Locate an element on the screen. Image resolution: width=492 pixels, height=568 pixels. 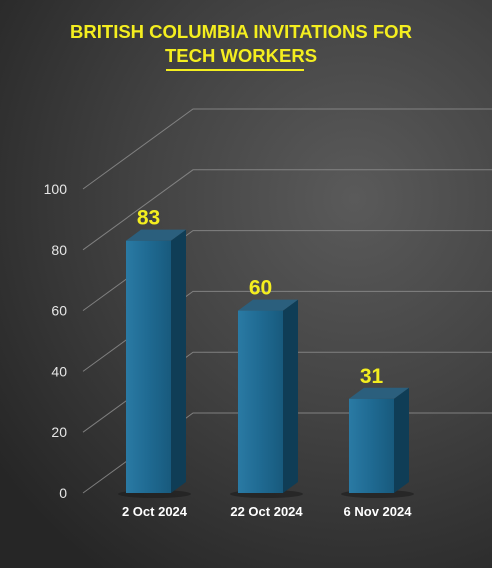
value-label: 31 is located at coordinates (372, 376).